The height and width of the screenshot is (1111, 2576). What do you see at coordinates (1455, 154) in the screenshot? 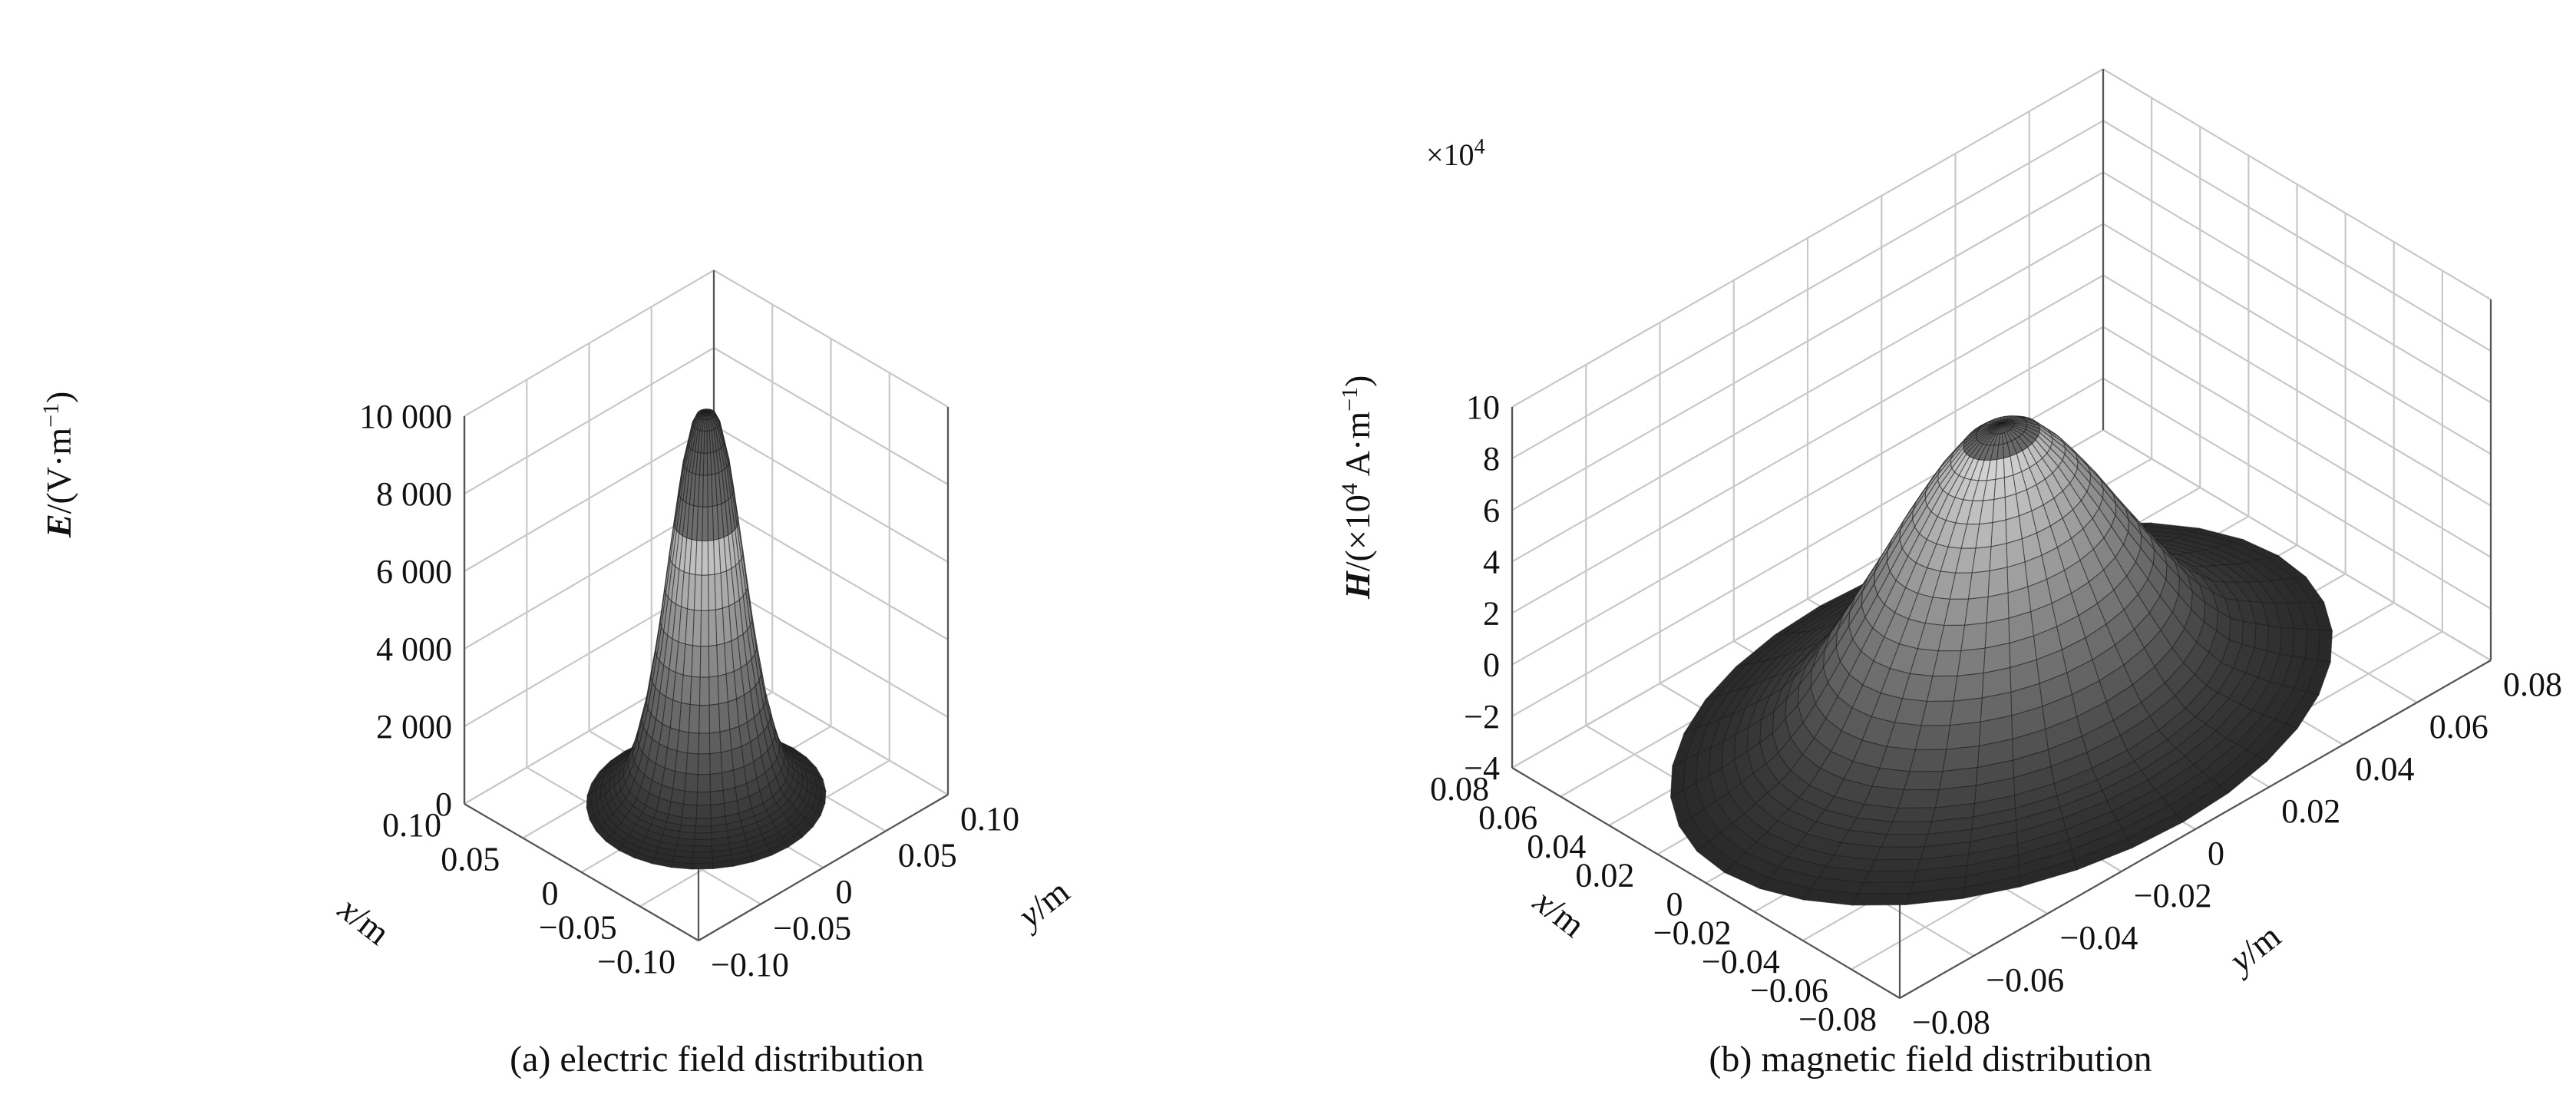
I see `z-scale-factor-b: ×10⁴` at bounding box center [1455, 154].